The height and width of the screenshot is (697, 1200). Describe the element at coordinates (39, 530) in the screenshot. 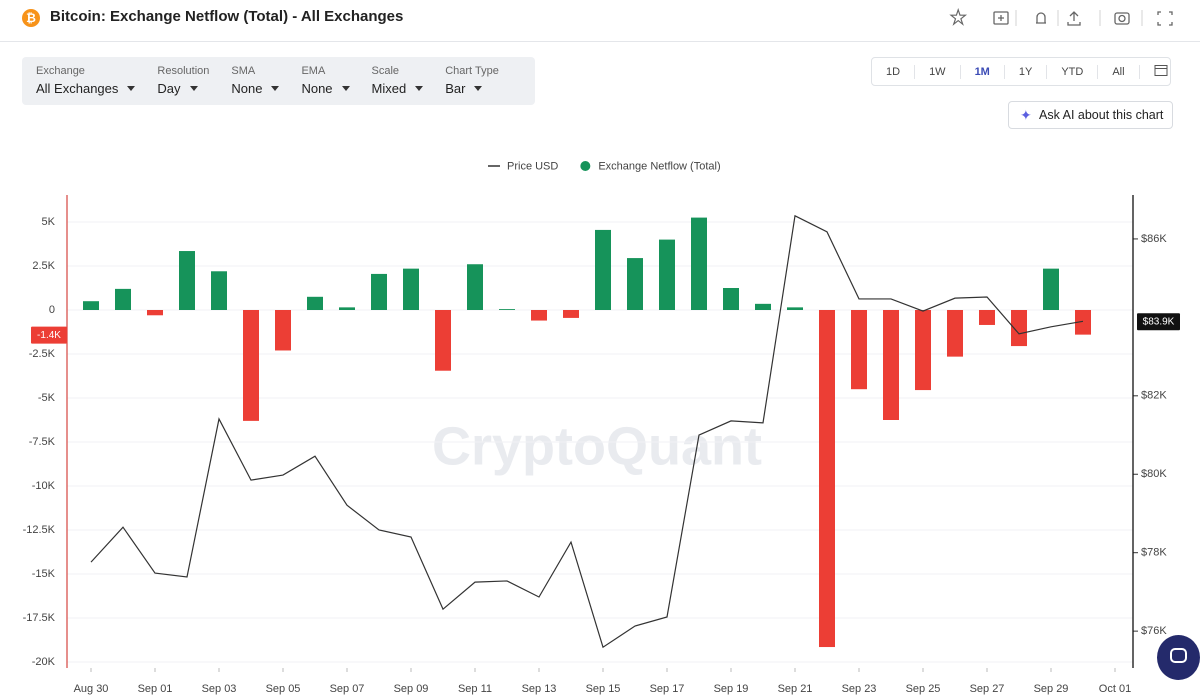

I see `y-tick-label: -12.5K` at that location.